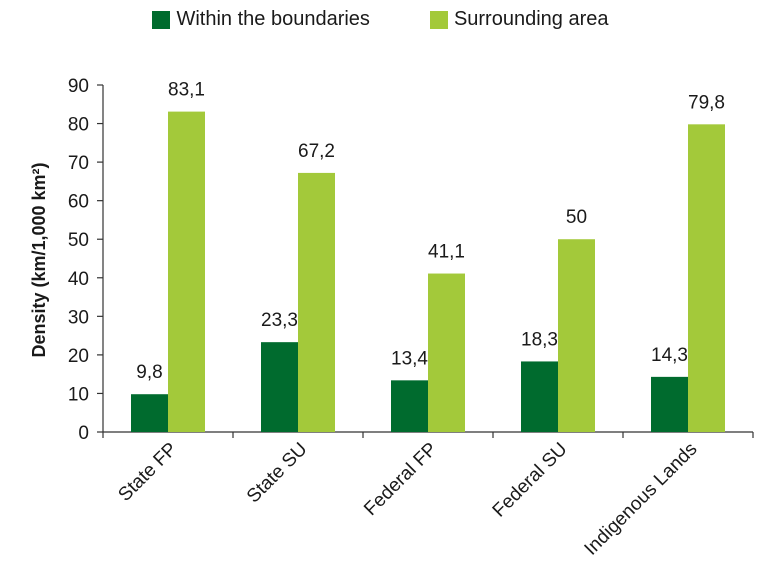 The width and height of the screenshot is (761, 575). What do you see at coordinates (273, 19) in the screenshot?
I see `legend-label-within: Within the boundaries` at bounding box center [273, 19].